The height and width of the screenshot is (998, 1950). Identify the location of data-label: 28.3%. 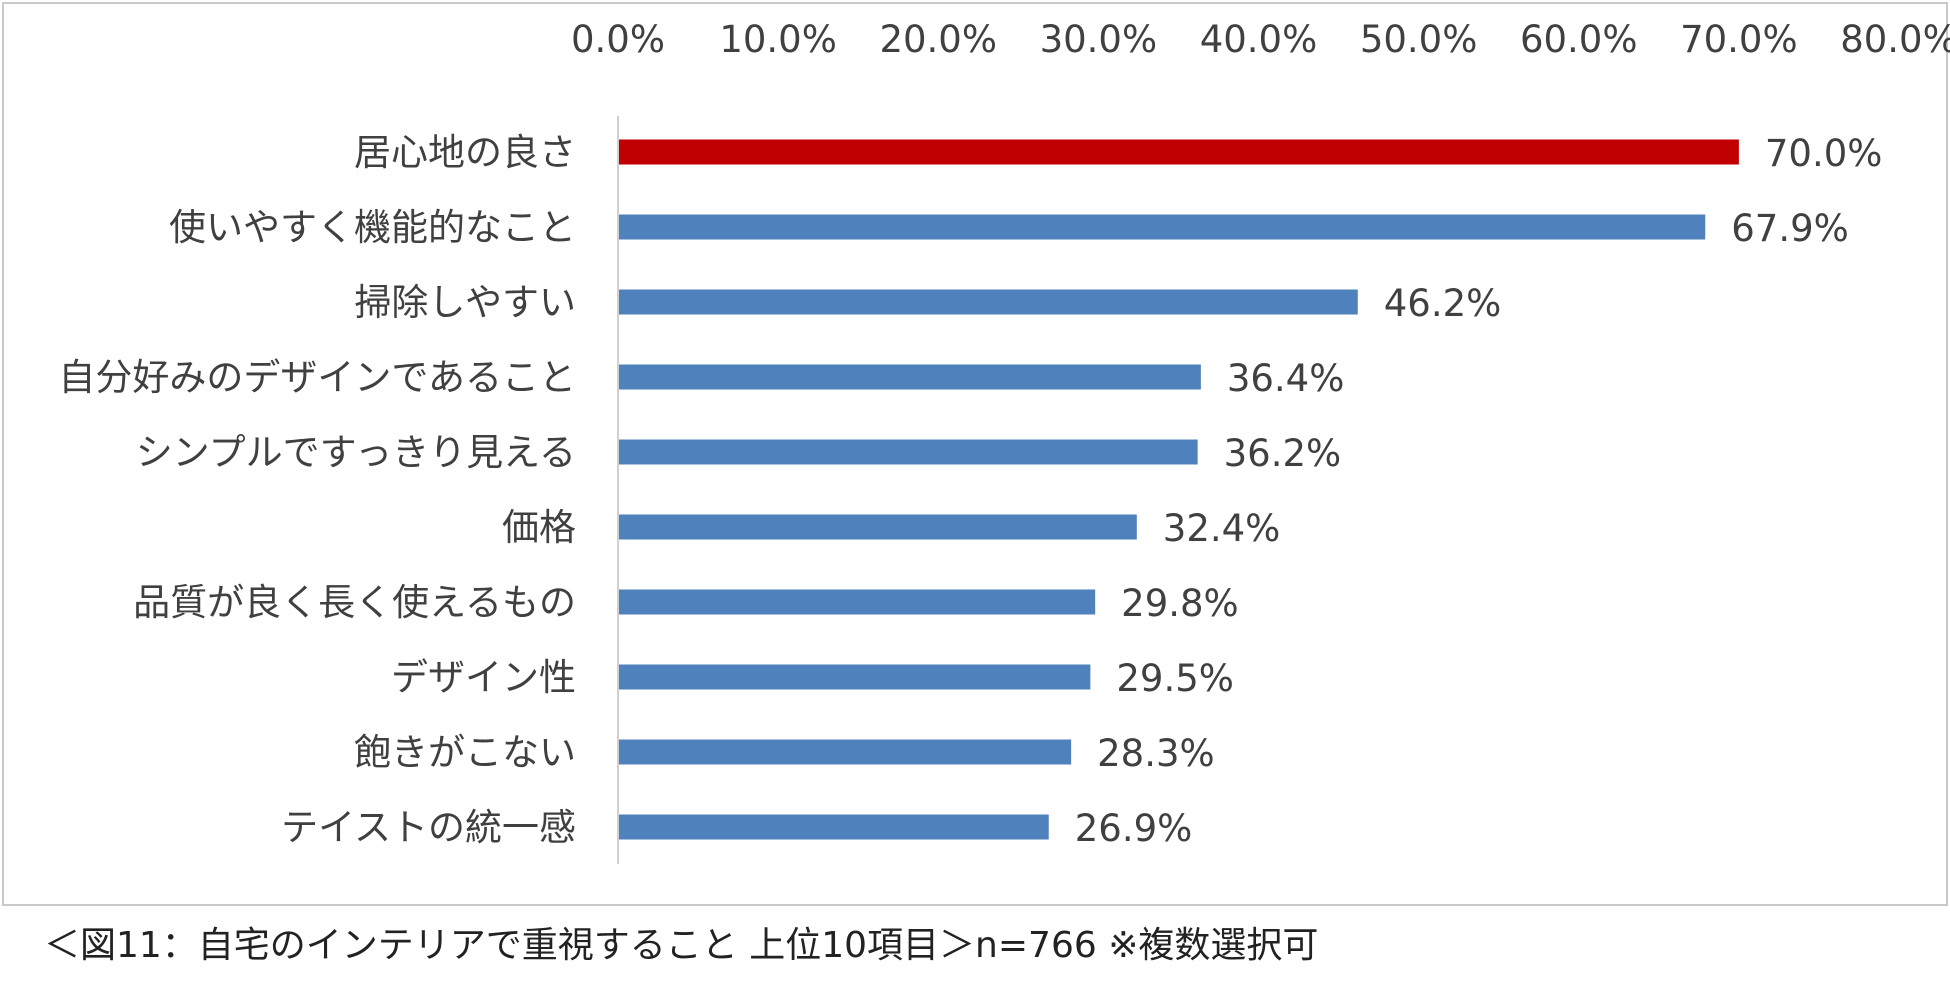
(1156, 753).